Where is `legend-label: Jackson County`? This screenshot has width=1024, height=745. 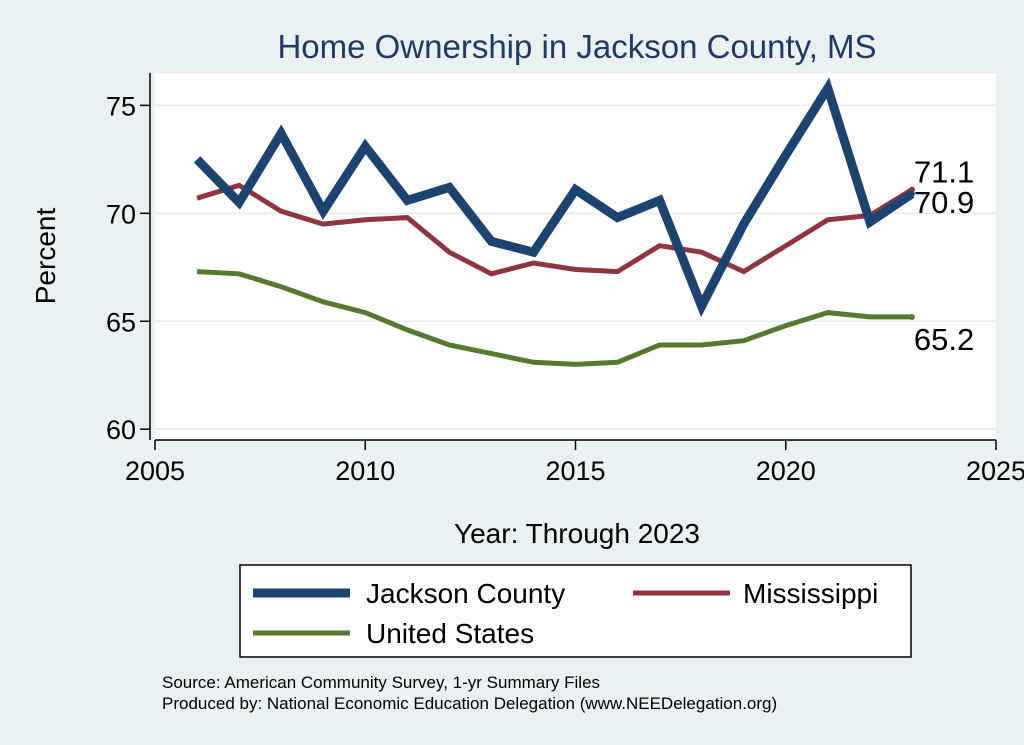 legend-label: Jackson County is located at coordinates (465, 593).